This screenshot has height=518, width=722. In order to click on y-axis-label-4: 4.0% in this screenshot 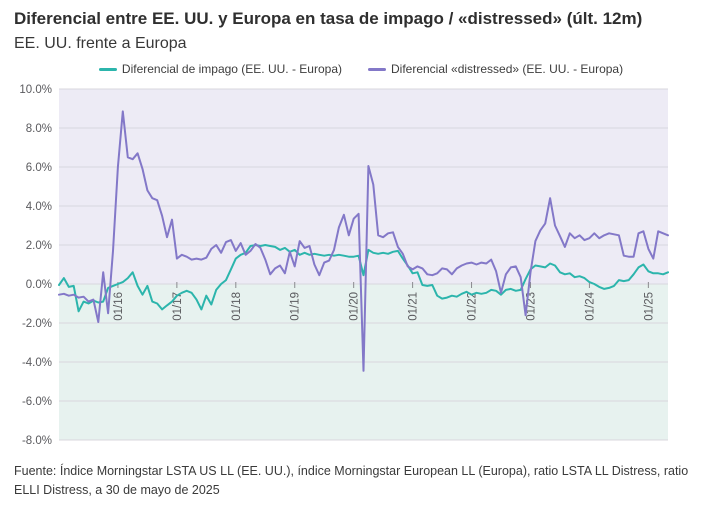, I will do `click(39, 207)`.